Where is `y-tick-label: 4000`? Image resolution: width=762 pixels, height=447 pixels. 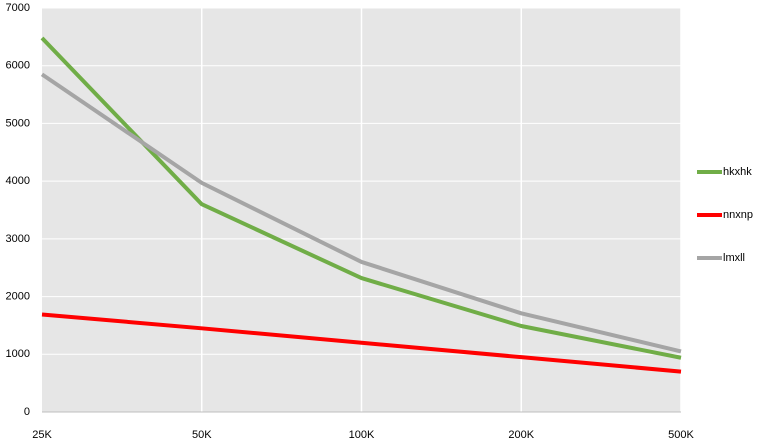 y-tick-label: 4000 is located at coordinates (18, 181).